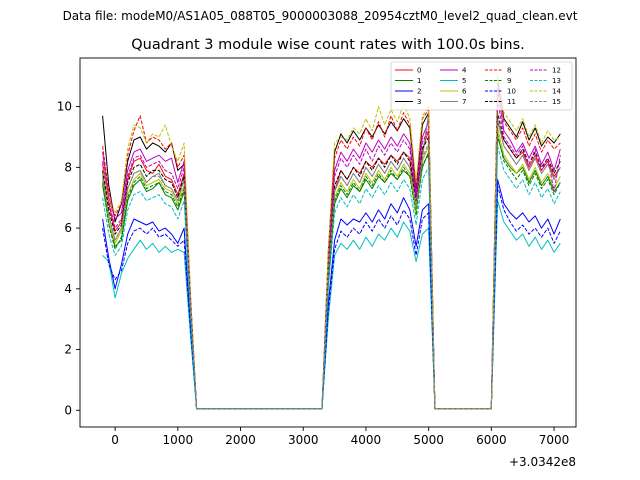 The width and height of the screenshot is (640, 480). What do you see at coordinates (240, 440) in the screenshot?
I see `x-tick-label: 2000` at bounding box center [240, 440].